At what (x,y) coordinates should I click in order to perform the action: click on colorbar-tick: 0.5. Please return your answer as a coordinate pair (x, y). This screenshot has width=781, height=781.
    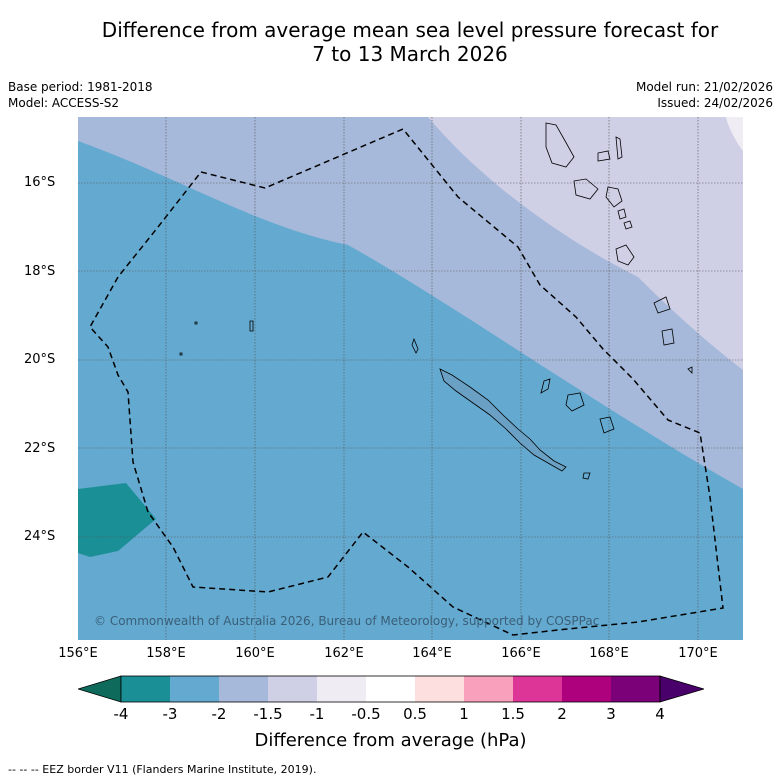
    Looking at the image, I should click on (415, 714).